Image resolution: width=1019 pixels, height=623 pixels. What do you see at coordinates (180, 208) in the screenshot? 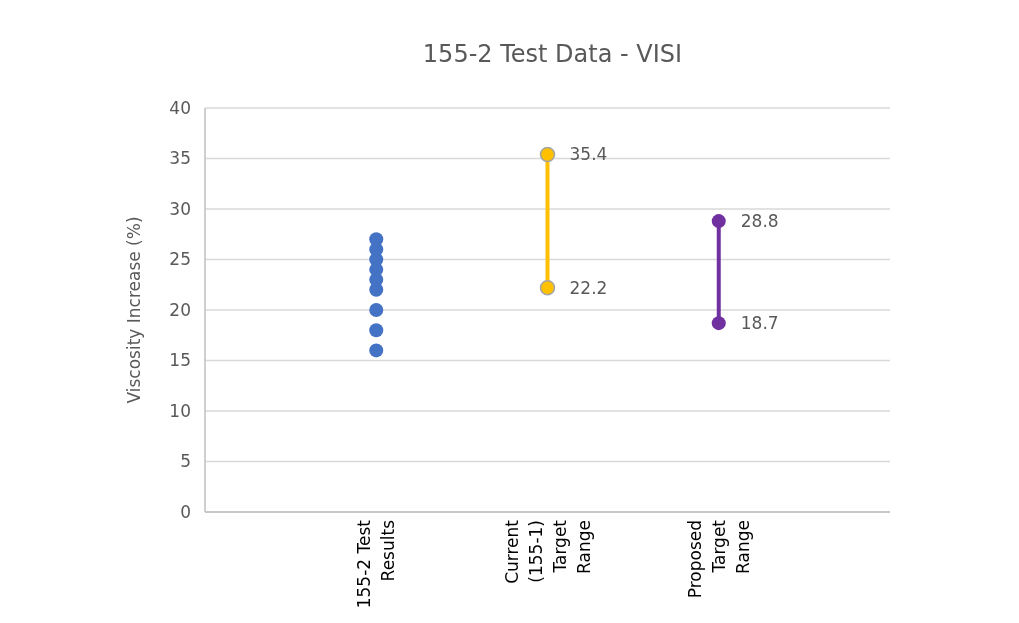
I see `y-tick-label: 30` at bounding box center [180, 208].